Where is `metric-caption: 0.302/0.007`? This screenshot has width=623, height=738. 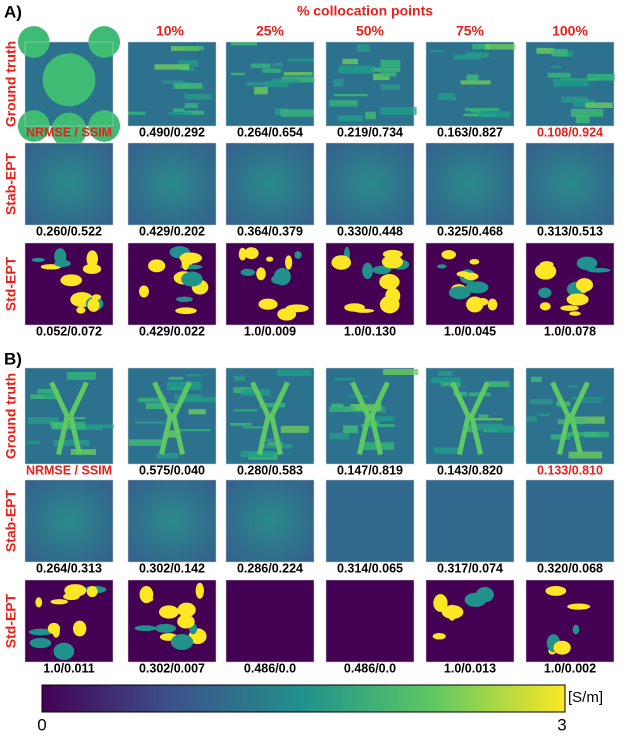
metric-caption: 0.302/0.007 is located at coordinates (172, 668).